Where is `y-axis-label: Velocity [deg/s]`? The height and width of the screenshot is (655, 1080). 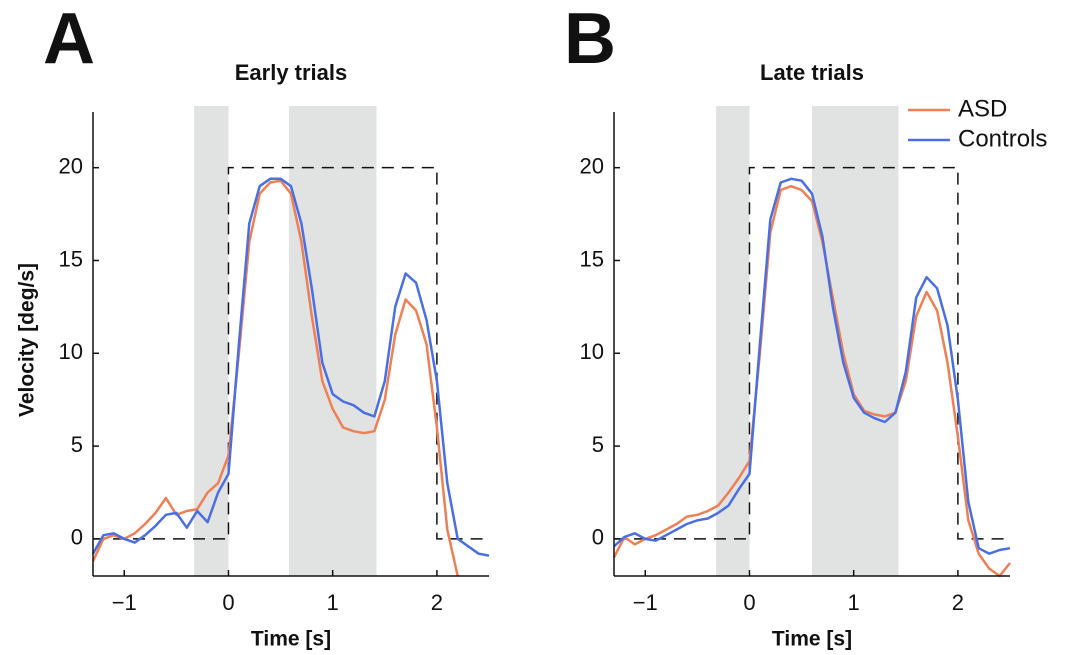
y-axis-label: Velocity [deg/s] is located at coordinates (27, 340).